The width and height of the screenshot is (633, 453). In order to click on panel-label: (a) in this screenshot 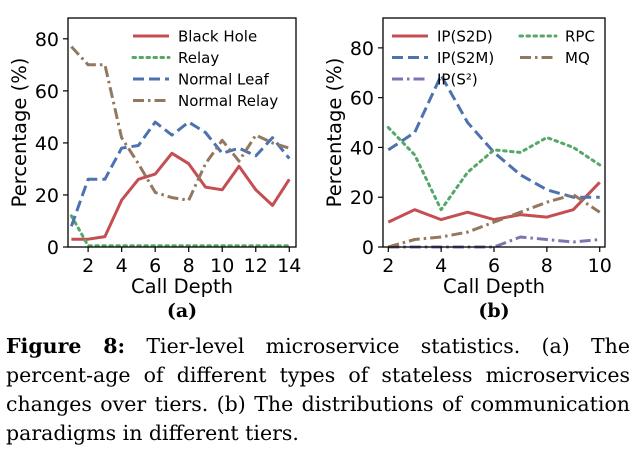, I will do `click(182, 311)`.